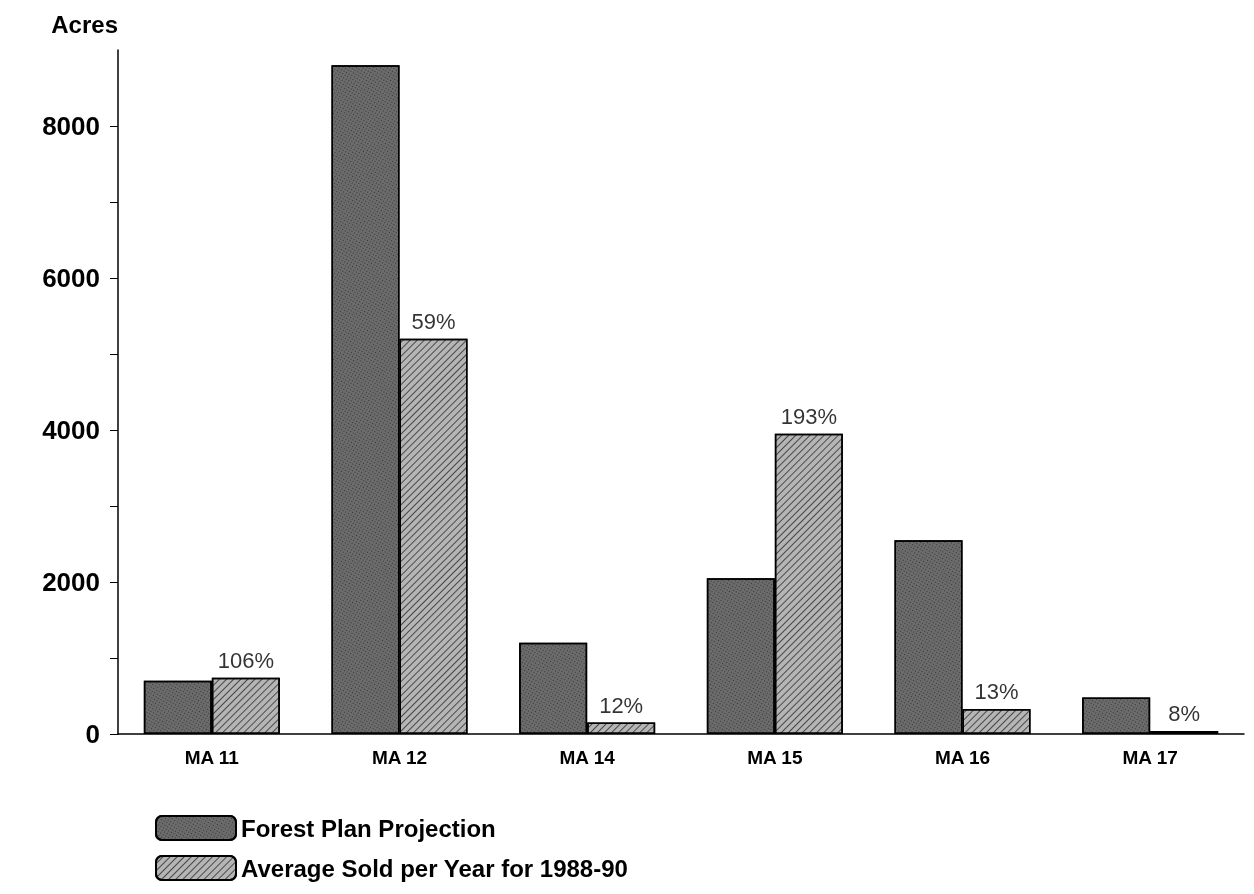 The height and width of the screenshot is (894, 1254). What do you see at coordinates (71, 278) in the screenshot?
I see `y-tick-label: 6000` at bounding box center [71, 278].